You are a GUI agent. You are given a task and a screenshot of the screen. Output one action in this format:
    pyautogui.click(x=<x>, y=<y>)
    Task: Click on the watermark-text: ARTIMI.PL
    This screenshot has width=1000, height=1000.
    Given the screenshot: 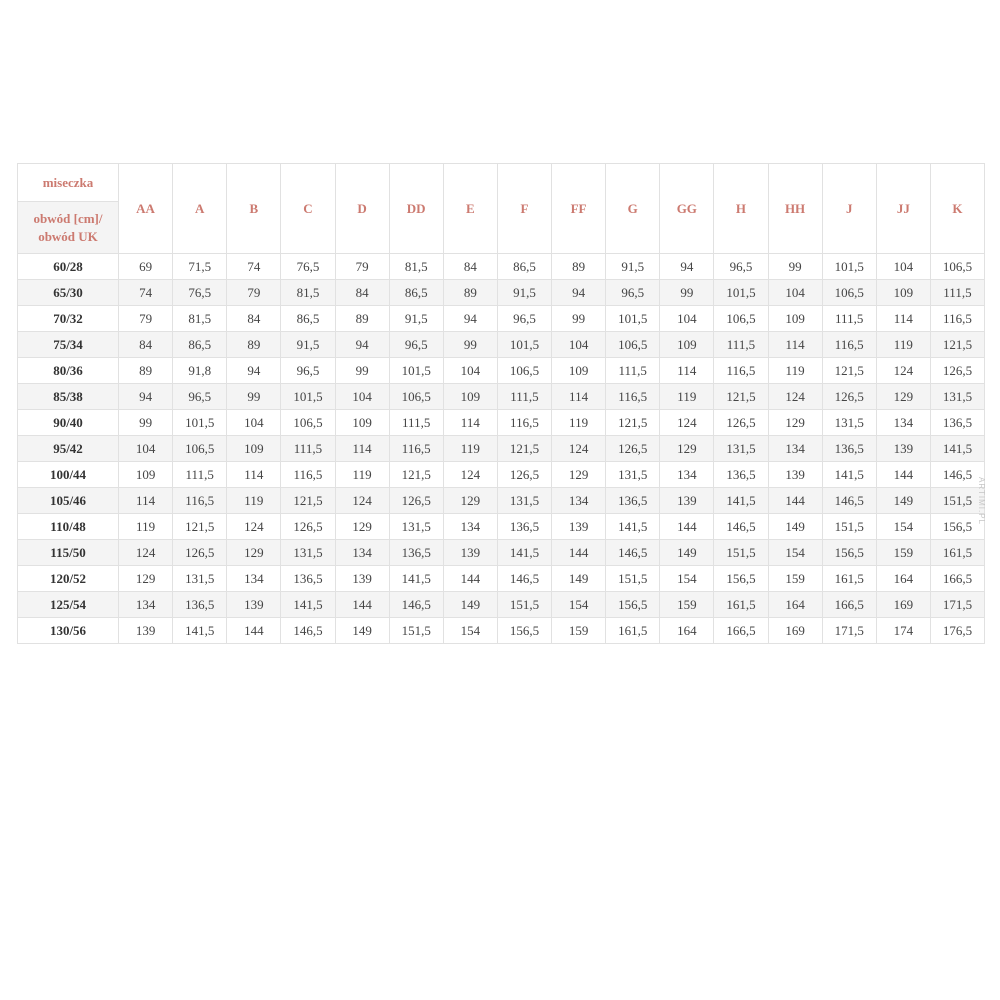 What is the action you would take?
    pyautogui.click(x=981, y=501)
    